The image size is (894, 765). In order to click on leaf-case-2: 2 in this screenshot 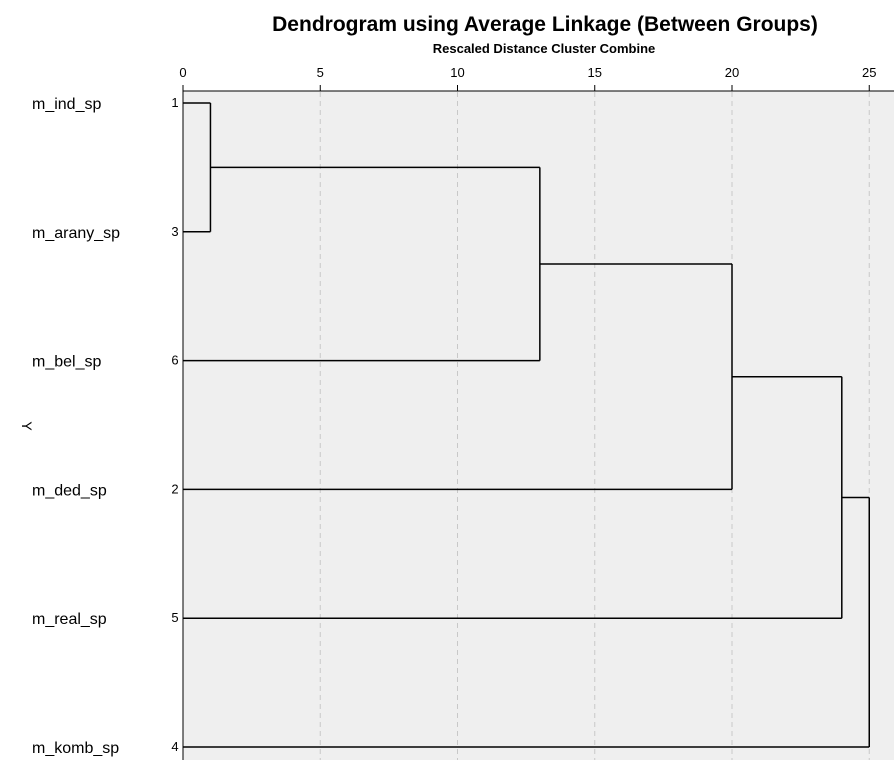, I will do `click(174, 488)`.